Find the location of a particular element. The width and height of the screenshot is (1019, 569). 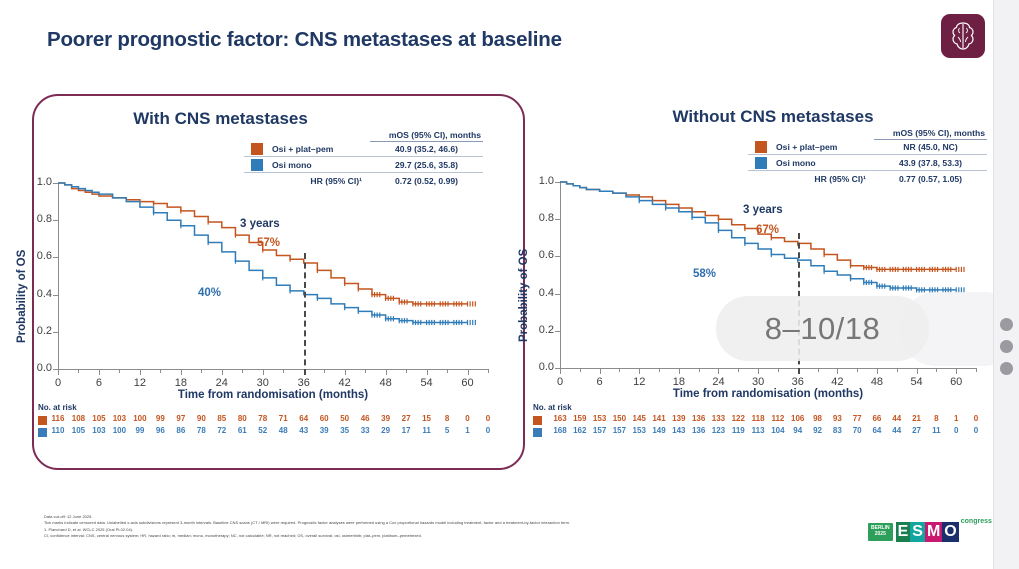

risk-value: 21 is located at coordinates (917, 418).